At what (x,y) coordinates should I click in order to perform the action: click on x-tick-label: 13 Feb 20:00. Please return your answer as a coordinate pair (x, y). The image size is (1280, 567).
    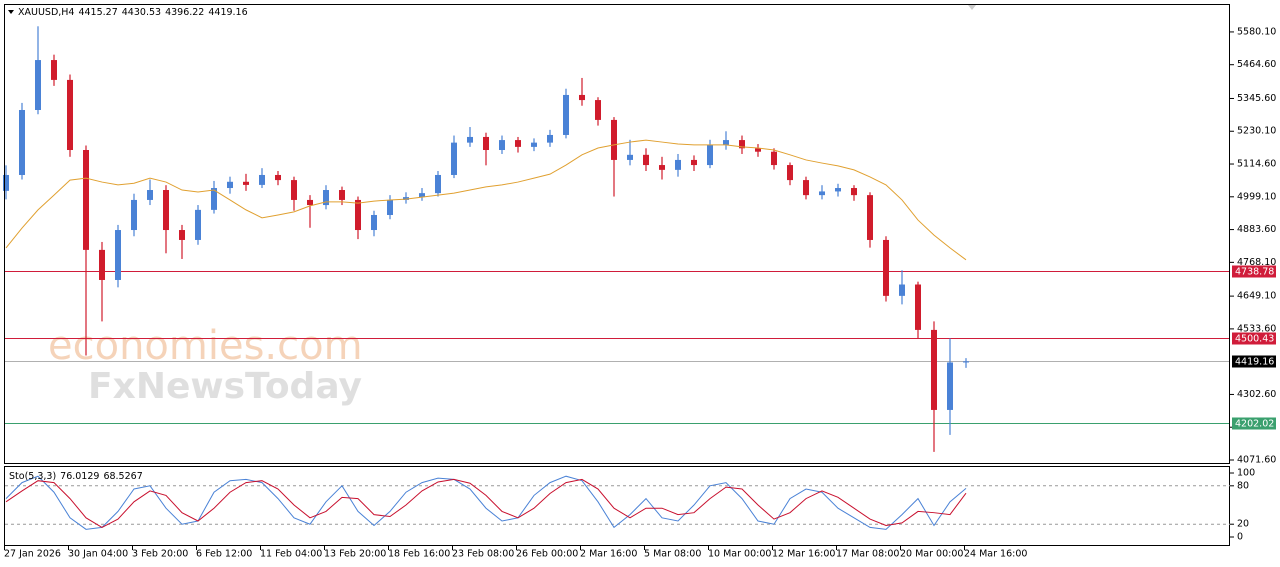
    Looking at the image, I should click on (355, 554).